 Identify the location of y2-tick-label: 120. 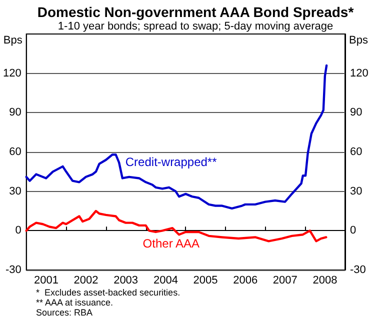
(359, 73).